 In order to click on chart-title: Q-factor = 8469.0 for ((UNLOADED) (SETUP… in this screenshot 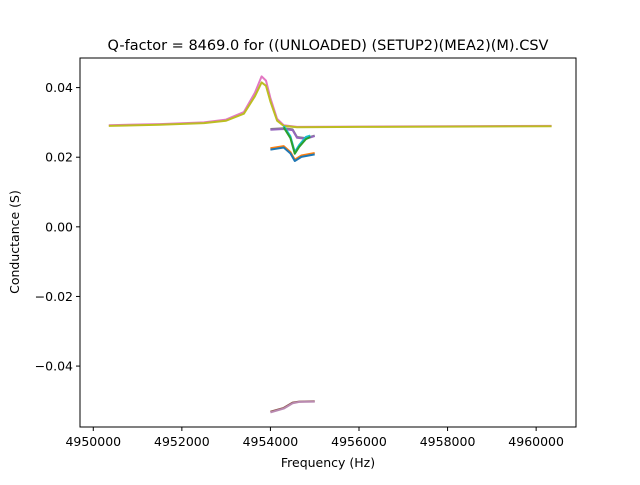, I will do `click(328, 46)`.